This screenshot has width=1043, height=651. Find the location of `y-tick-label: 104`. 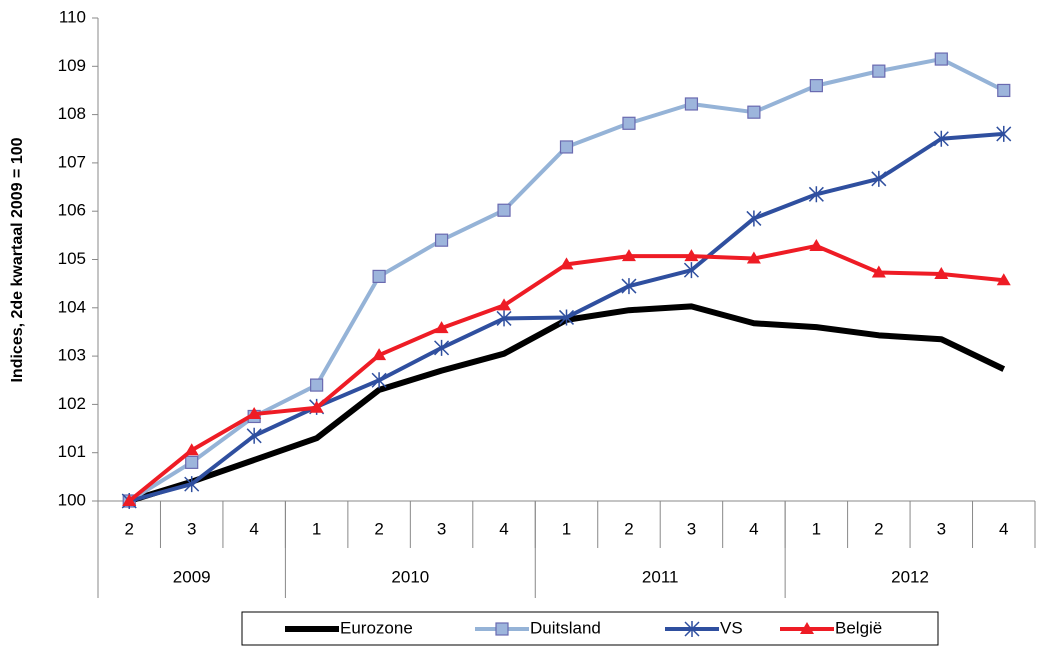

y-tick-label: 104 is located at coordinates (72, 306).